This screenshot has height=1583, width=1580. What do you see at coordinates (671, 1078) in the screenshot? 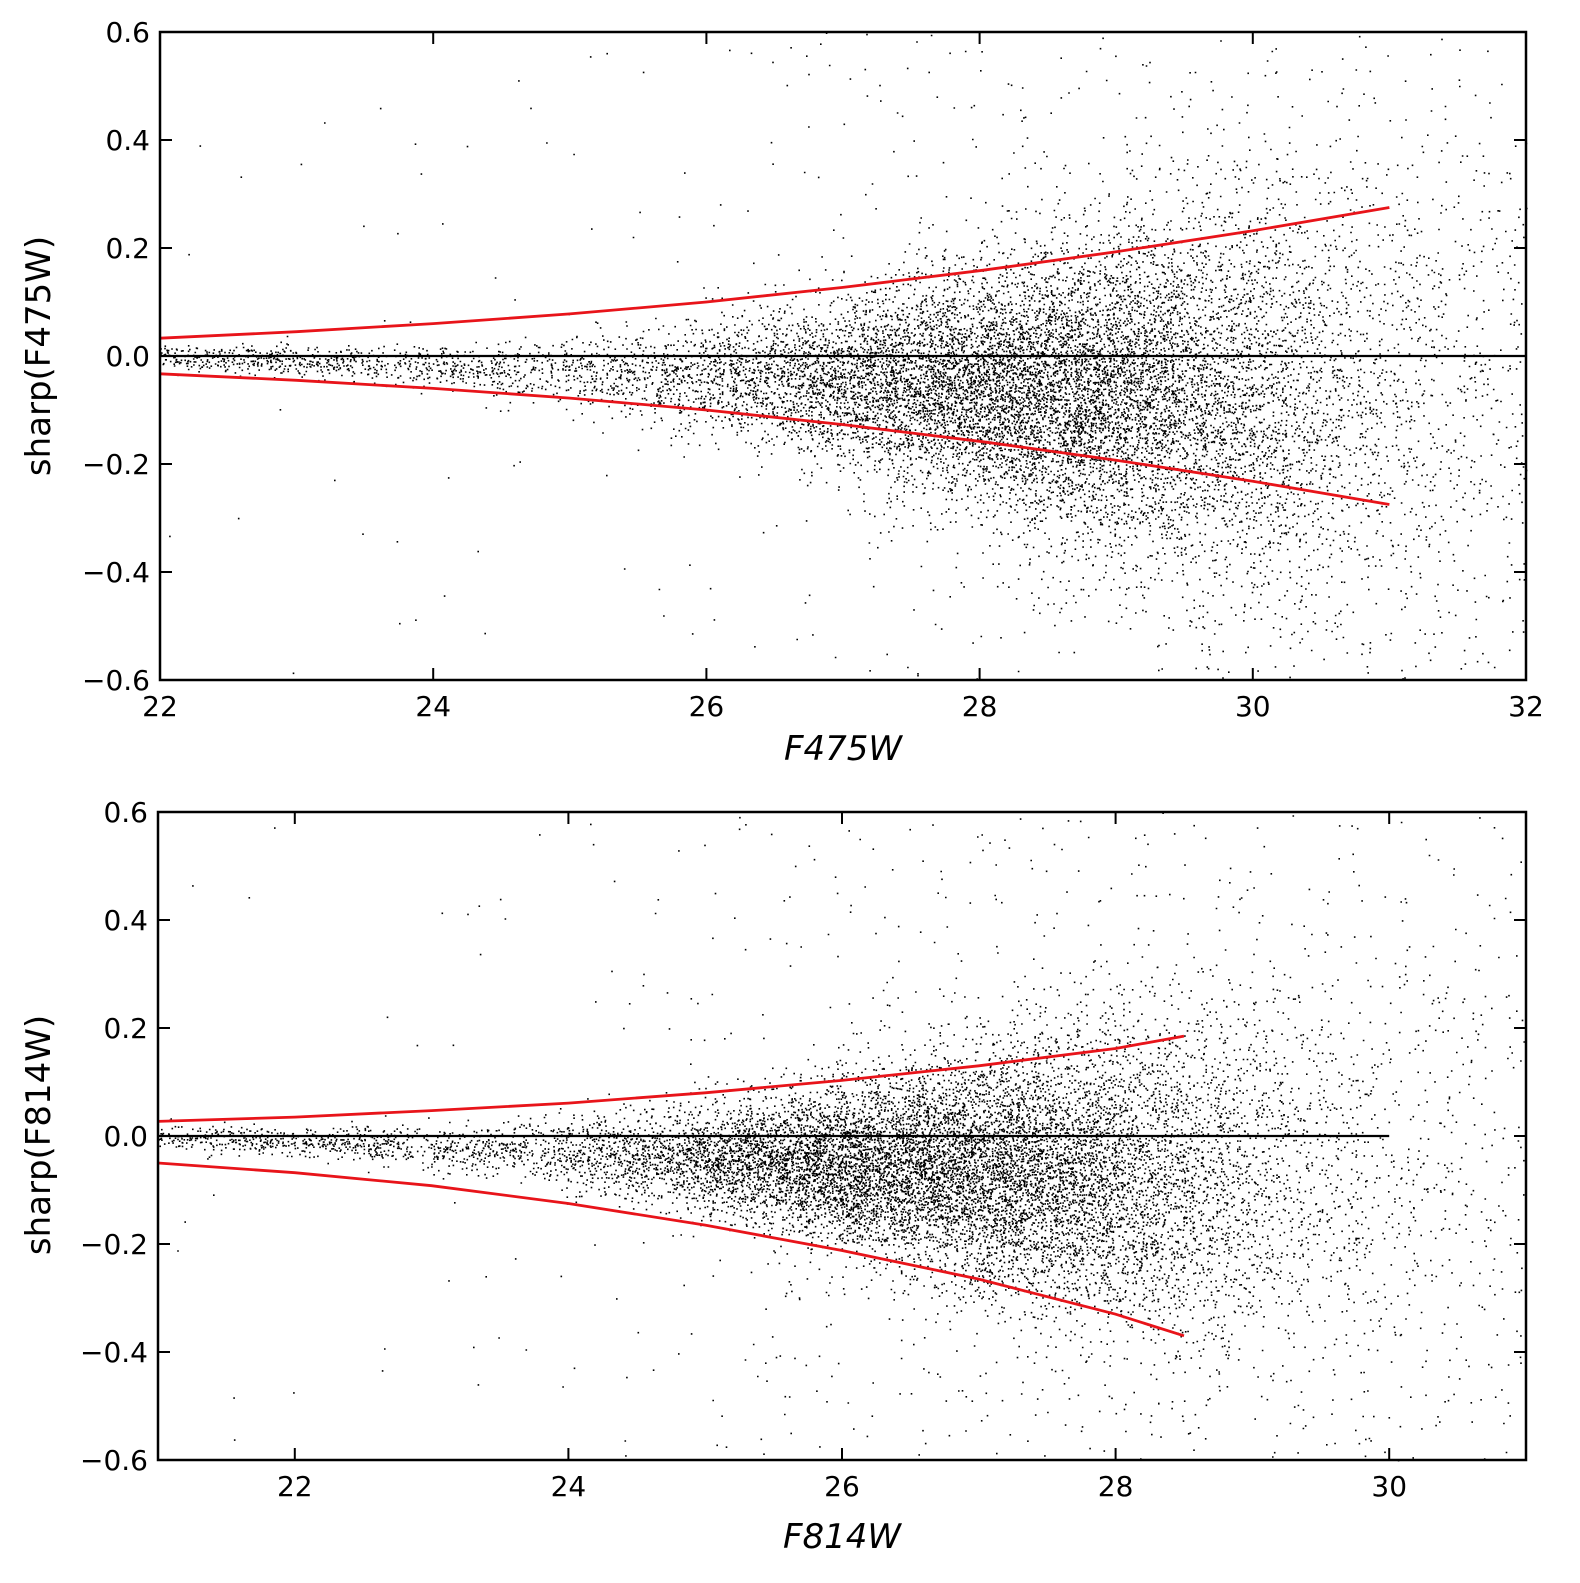
I see `bottom-upper-envelope-line` at bounding box center [671, 1078].